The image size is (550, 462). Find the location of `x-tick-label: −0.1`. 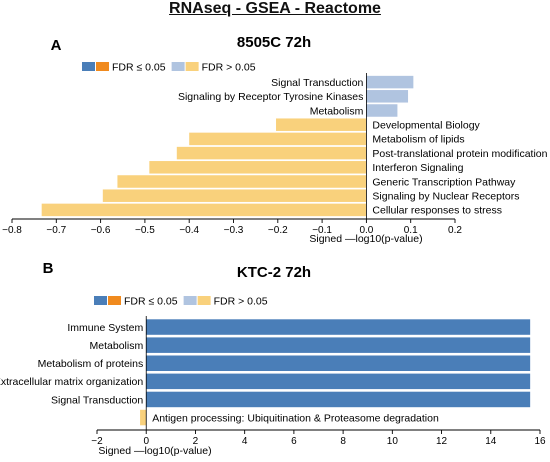

x-tick-label: −0.1 is located at coordinates (322, 230).